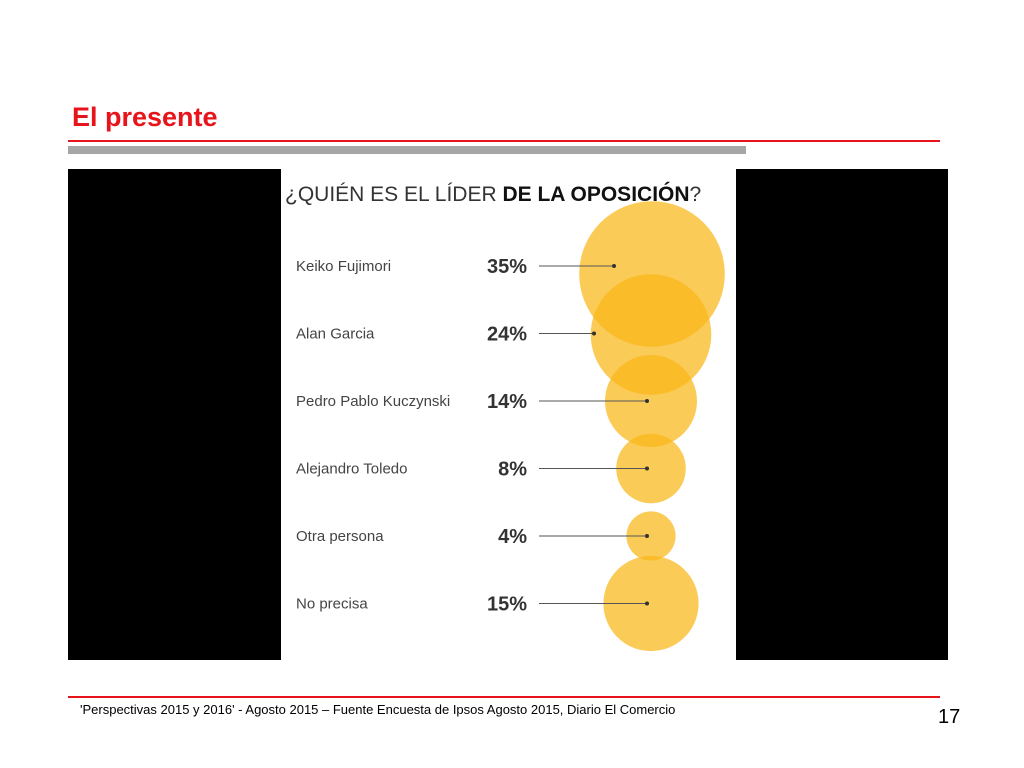 The width and height of the screenshot is (1024, 768). Describe the element at coordinates (651, 536) in the screenshot. I see `bubble-otra-persona` at that location.